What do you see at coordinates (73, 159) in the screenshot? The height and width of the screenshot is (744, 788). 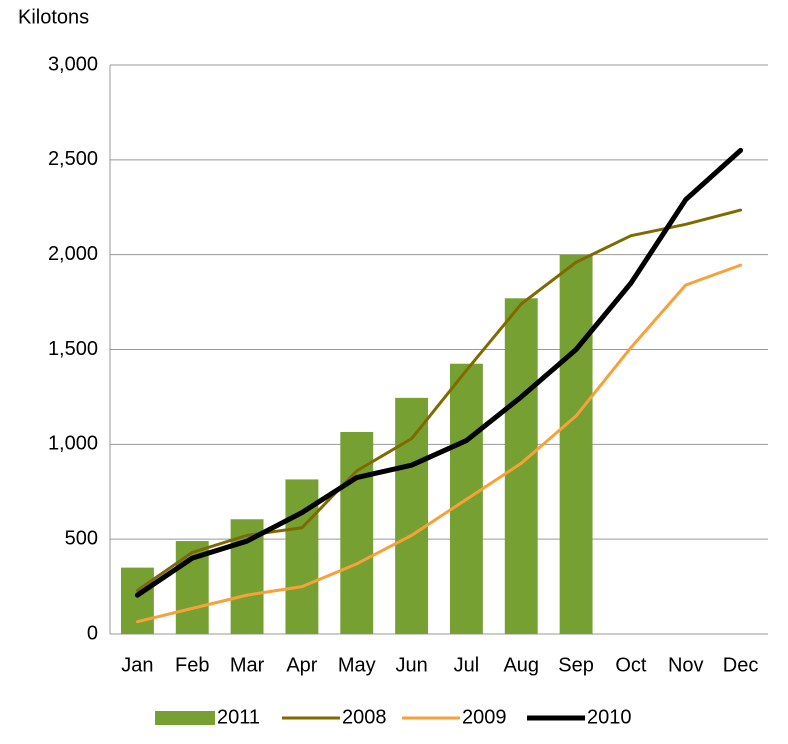 I see `y-tick-label: 2,500` at bounding box center [73, 159].